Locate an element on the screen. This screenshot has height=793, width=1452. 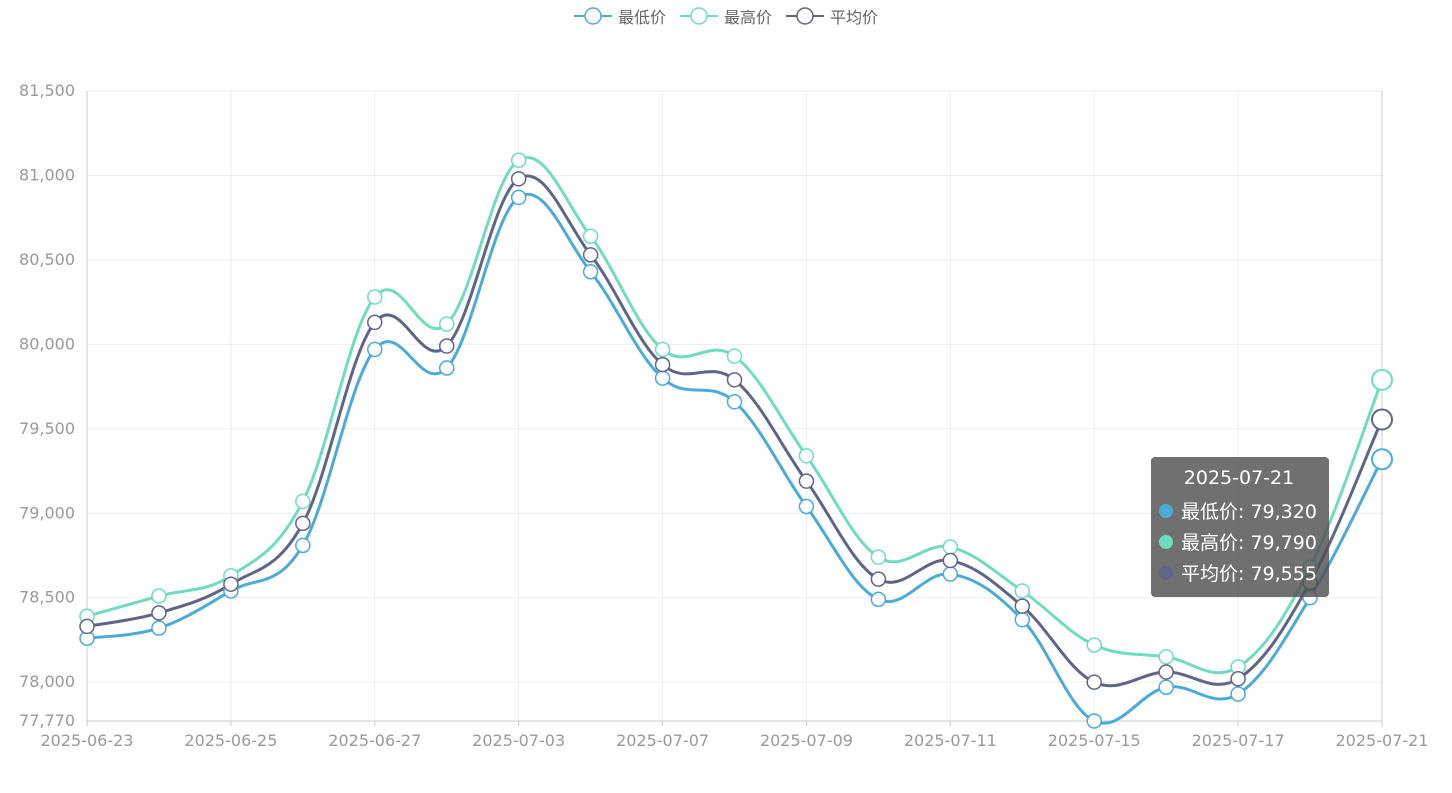
legend-marker-low-icon is located at coordinates (592, 16).